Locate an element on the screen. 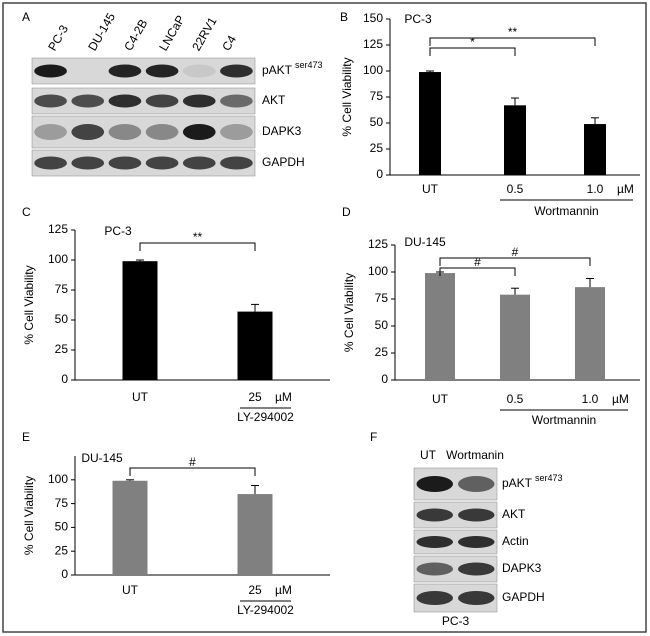 The image size is (650, 636). panel-label: E is located at coordinates (26, 437).